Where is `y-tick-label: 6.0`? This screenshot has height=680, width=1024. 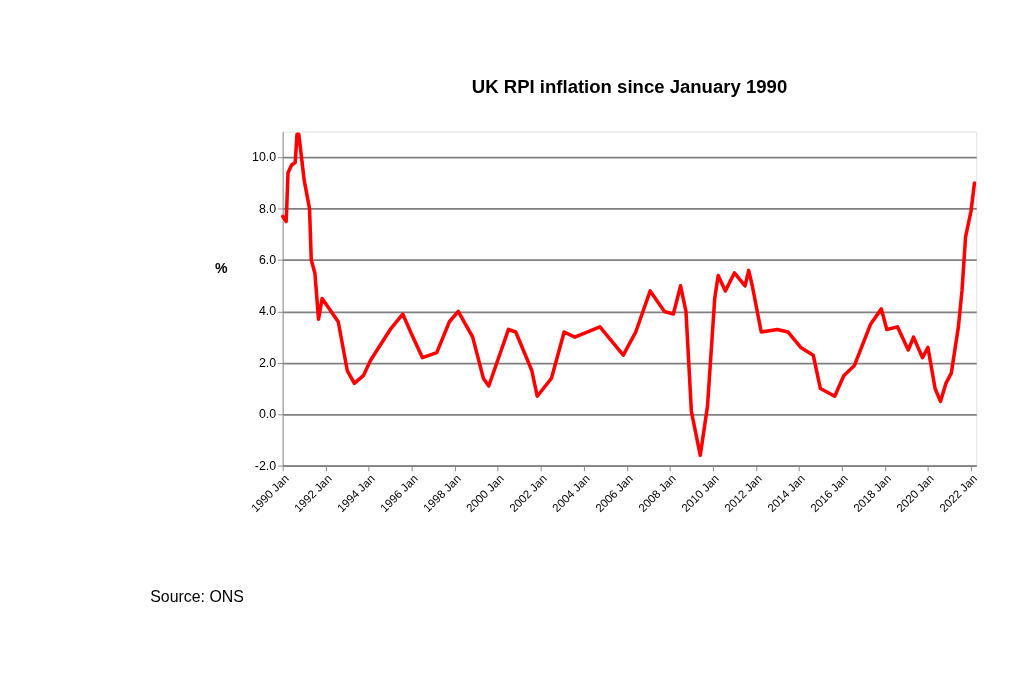 y-tick-label: 6.0 is located at coordinates (267, 260).